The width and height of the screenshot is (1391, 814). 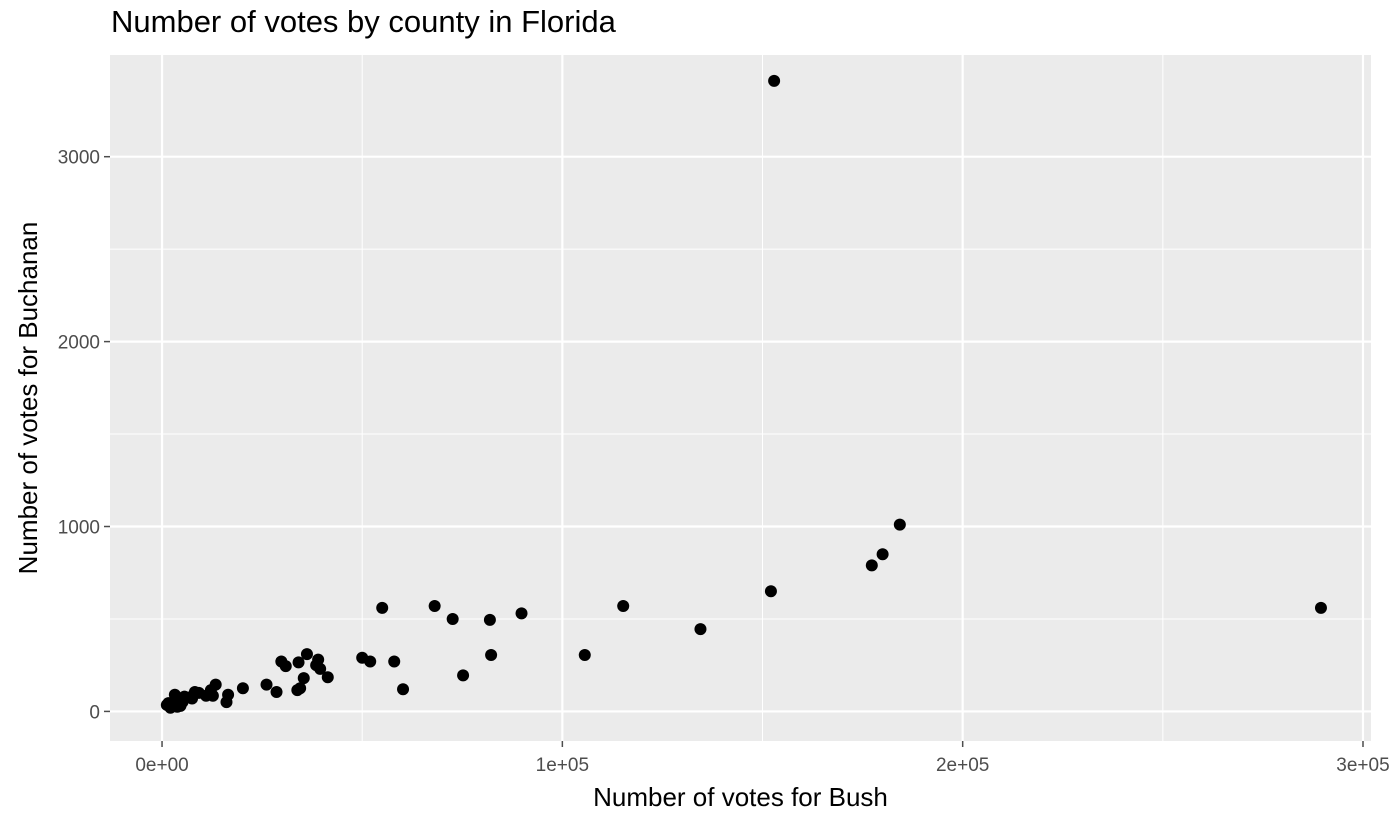 What do you see at coordinates (762, 758) in the screenshot?
I see `x-axis-ticks: 0e+00 1e+05 2e+05 3e+05` at bounding box center [762, 758].